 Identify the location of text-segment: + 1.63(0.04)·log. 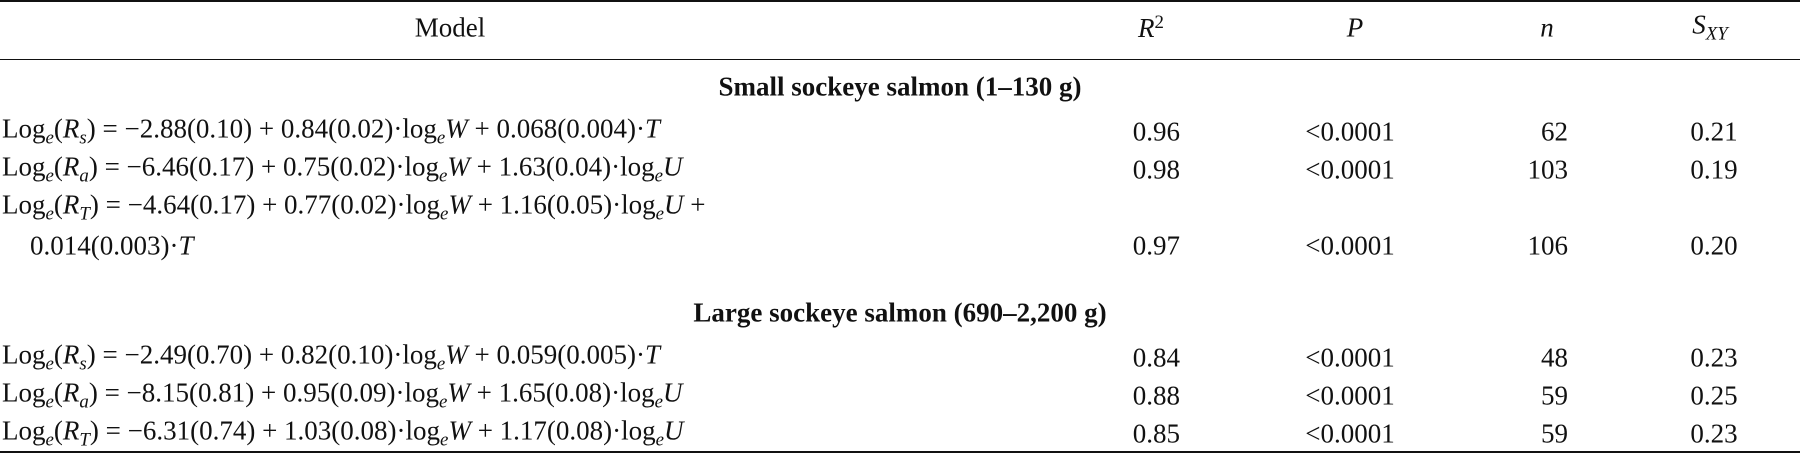
(562, 166).